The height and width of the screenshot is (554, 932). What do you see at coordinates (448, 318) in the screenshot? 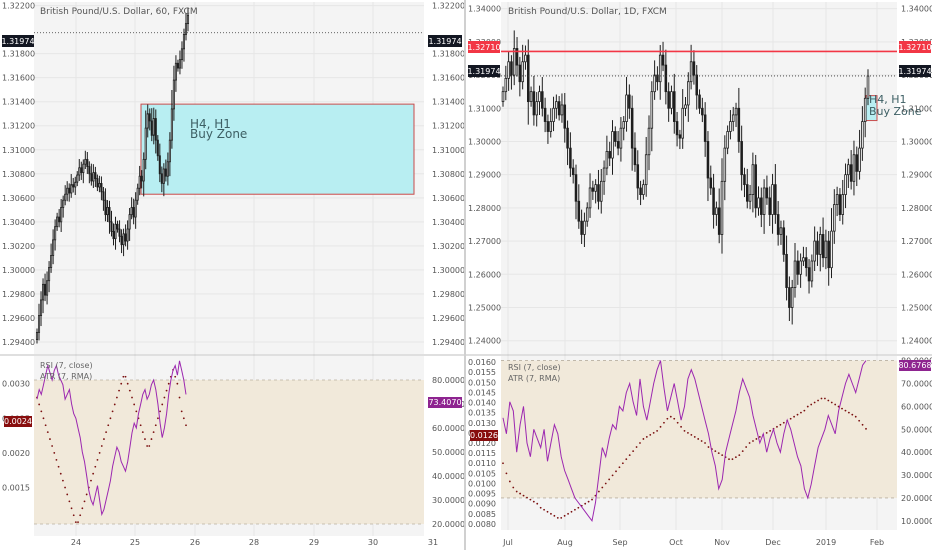
I see `price-tick-label: 1.29600` at bounding box center [448, 318].